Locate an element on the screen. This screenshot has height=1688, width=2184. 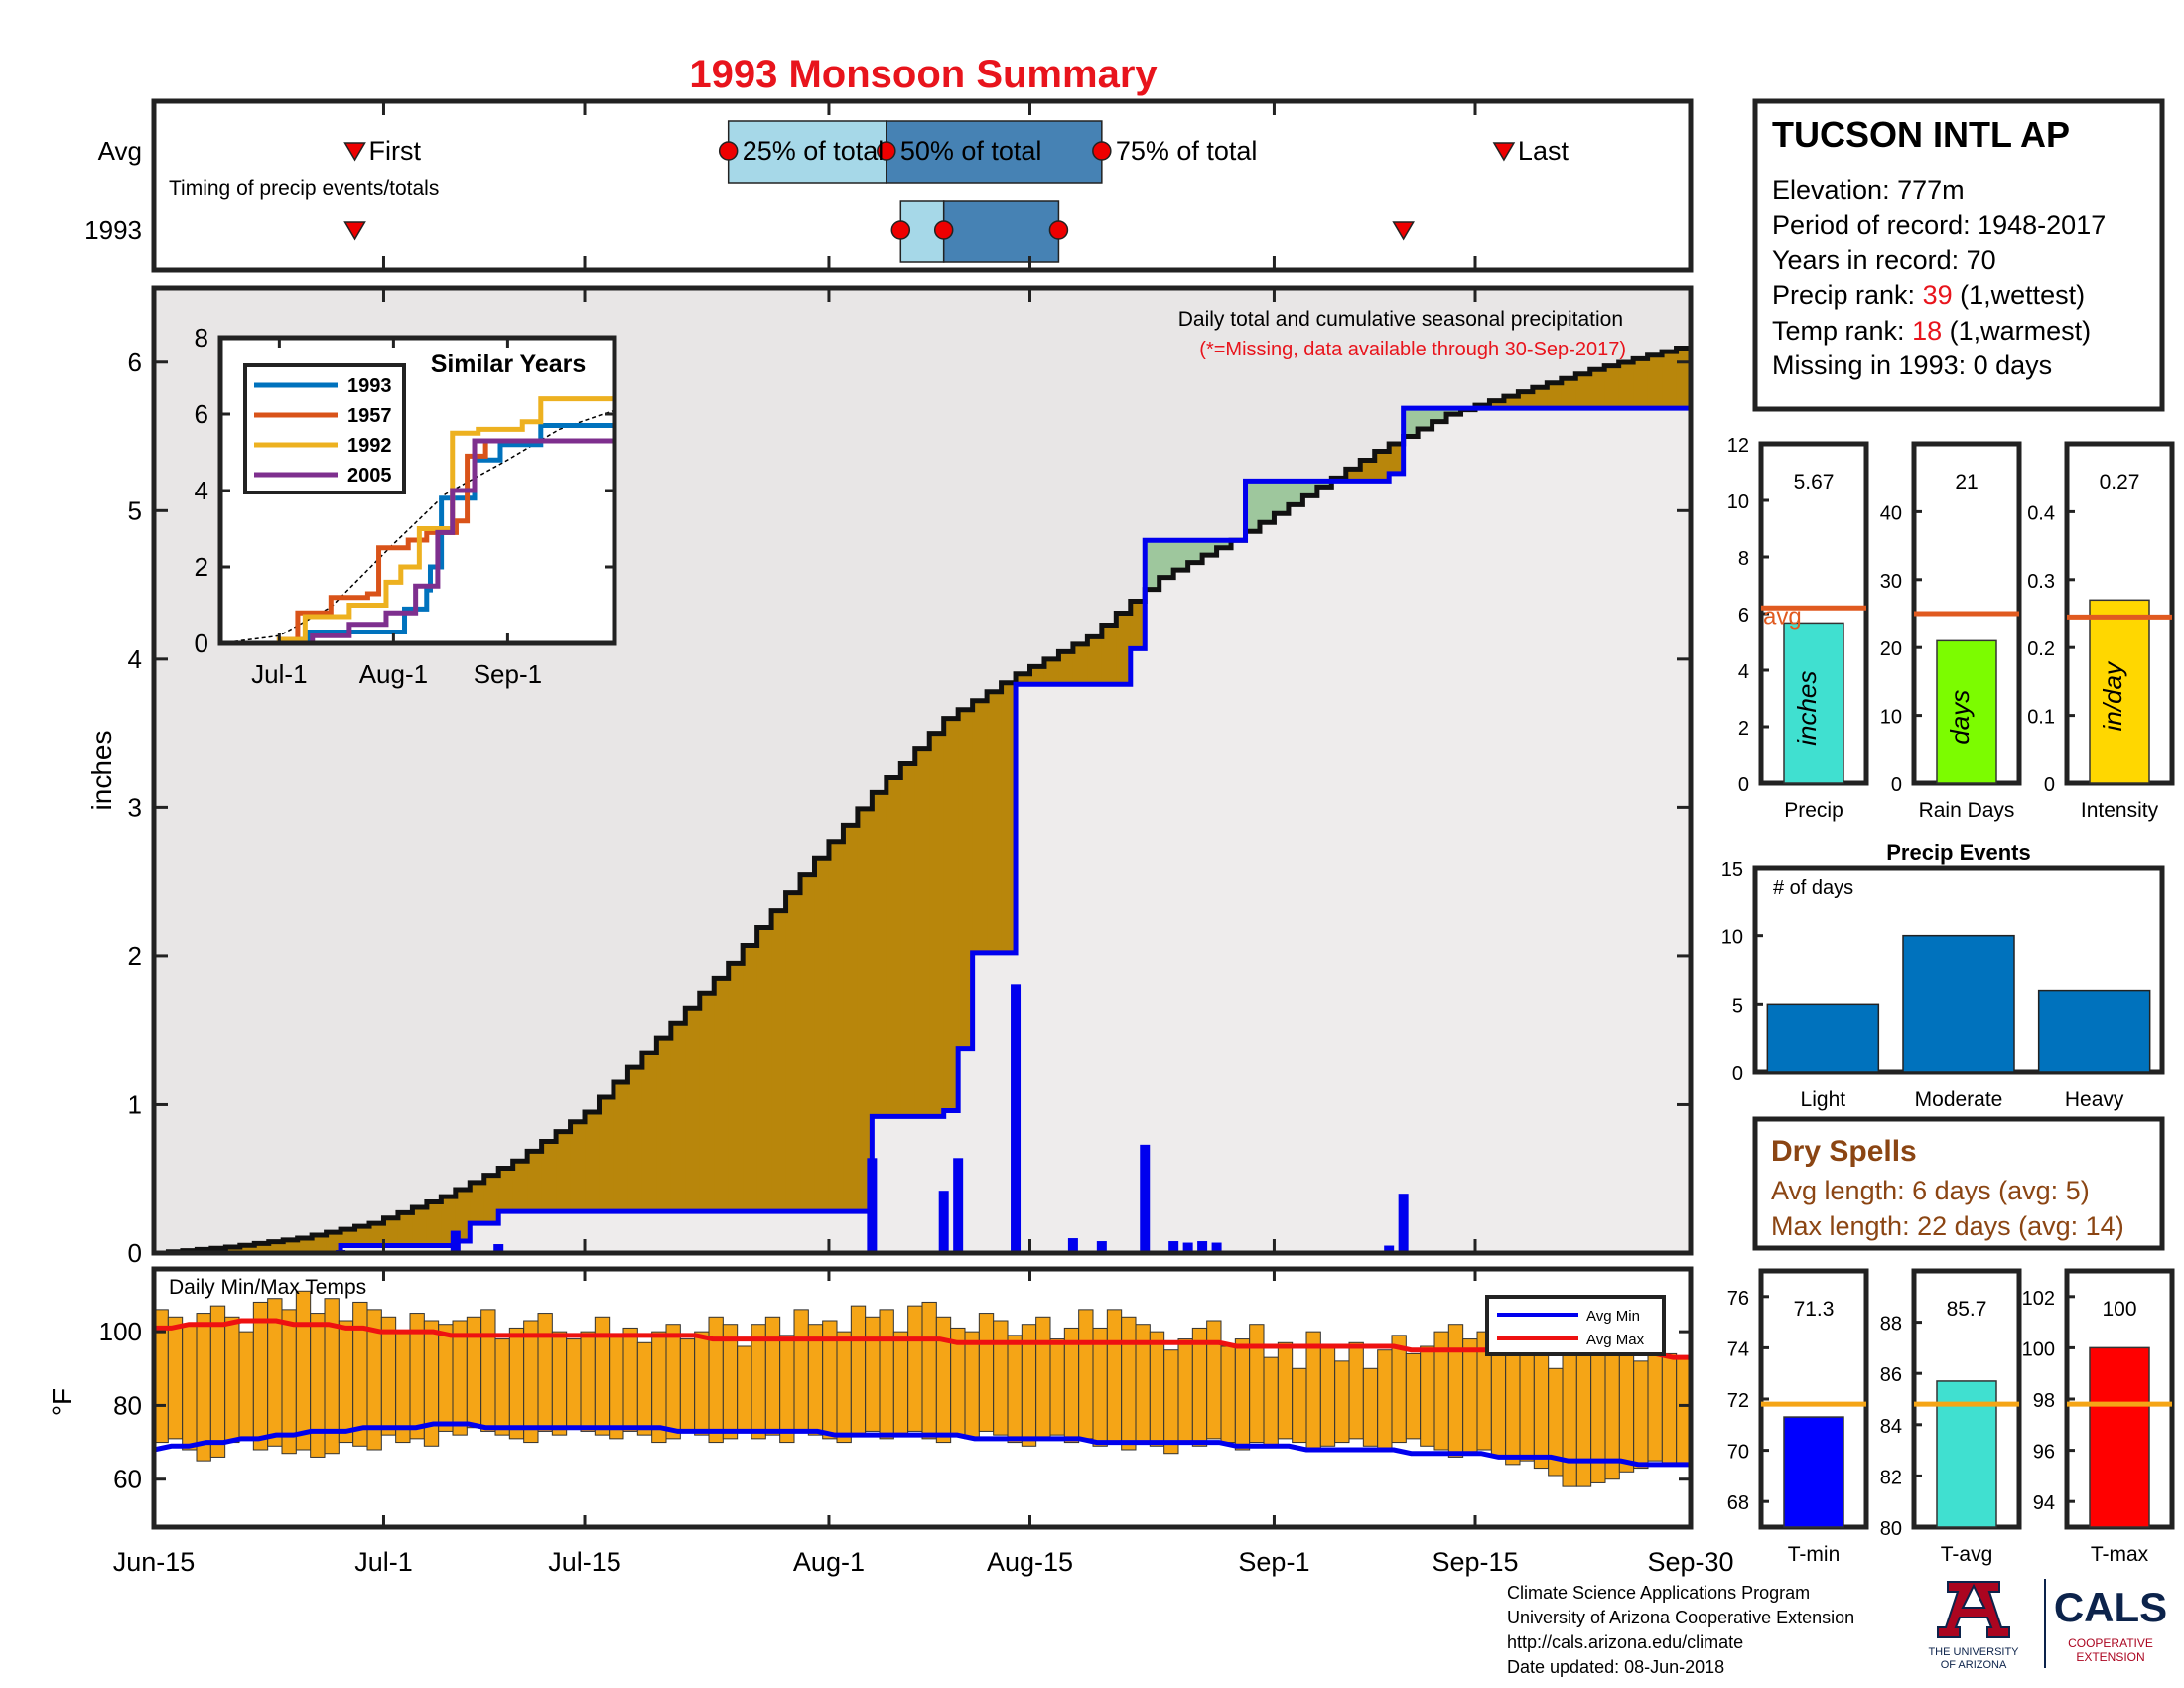
inset-ticks: 0 2 4 6 8 Jul-1 Aug-1 Sep-1 is located at coordinates (404, 506).